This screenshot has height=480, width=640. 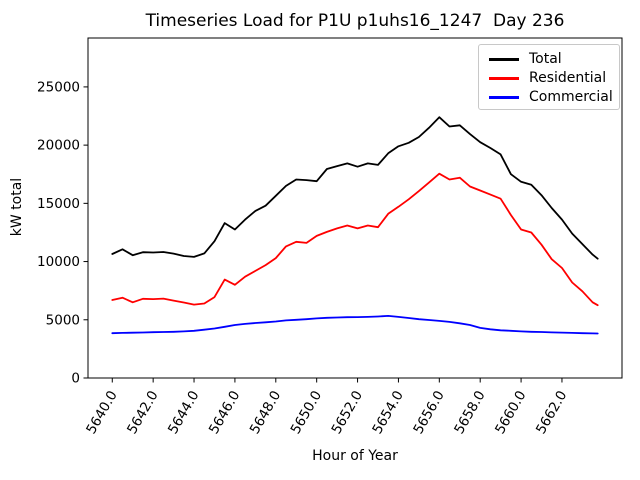 I want to click on legend-item-total: Total, so click(x=554, y=59).